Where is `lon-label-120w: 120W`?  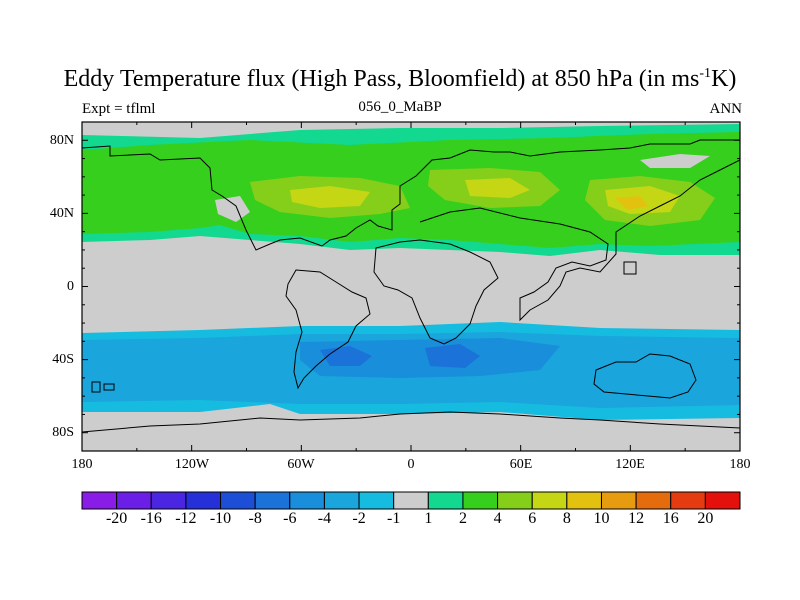 lon-label-120w: 120W is located at coordinates (192, 464).